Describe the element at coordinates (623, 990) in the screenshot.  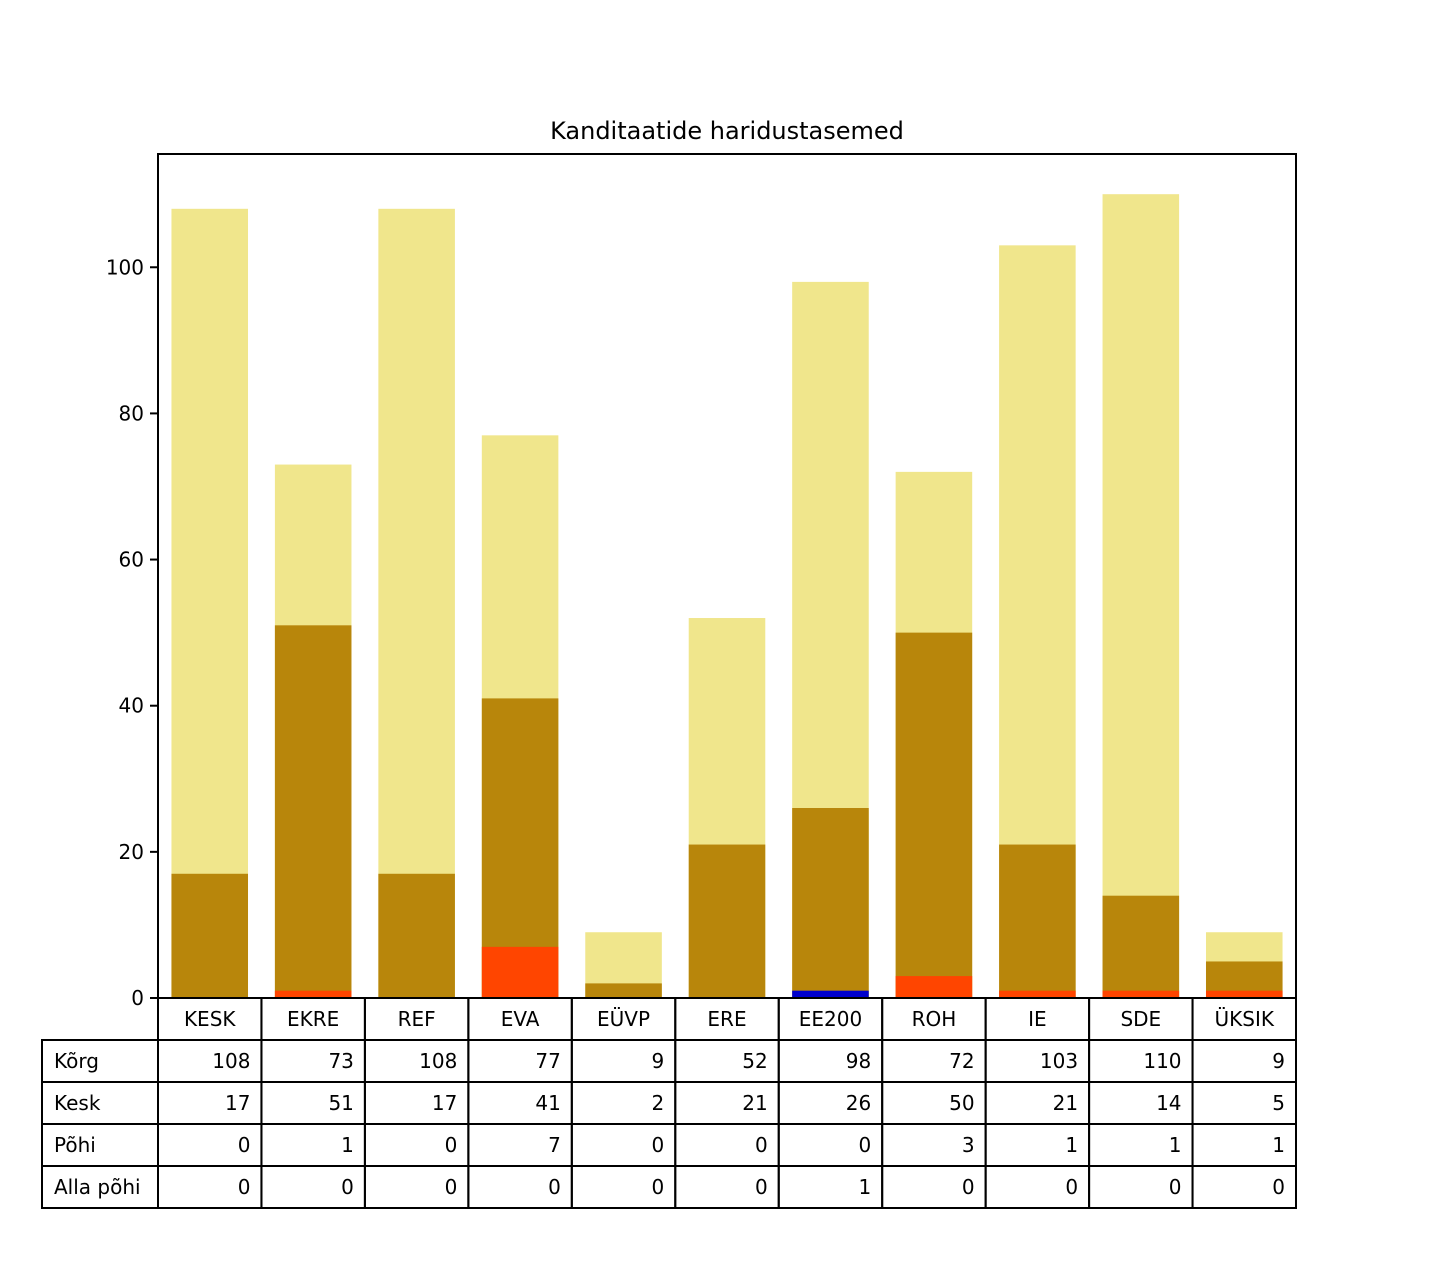
I see `bar-s1-c4` at that location.